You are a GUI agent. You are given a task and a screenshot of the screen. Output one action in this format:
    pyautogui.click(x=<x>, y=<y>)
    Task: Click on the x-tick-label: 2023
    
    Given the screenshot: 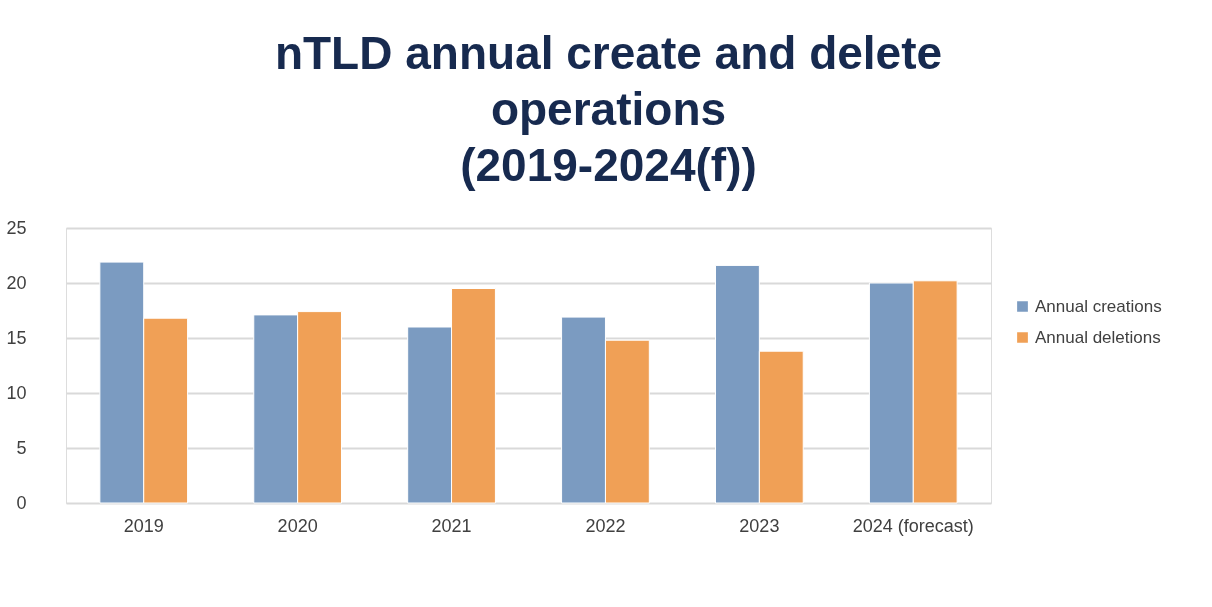 What is the action you would take?
    pyautogui.click(x=759, y=525)
    